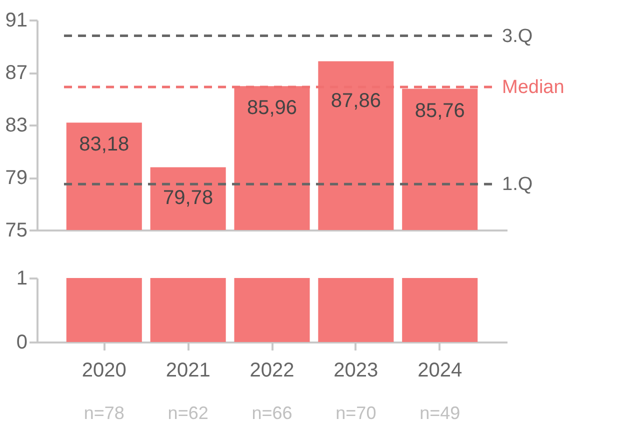 The image size is (622, 441). Describe the element at coordinates (517, 185) in the screenshot. I see `ref-line-label: 1.Q` at that location.